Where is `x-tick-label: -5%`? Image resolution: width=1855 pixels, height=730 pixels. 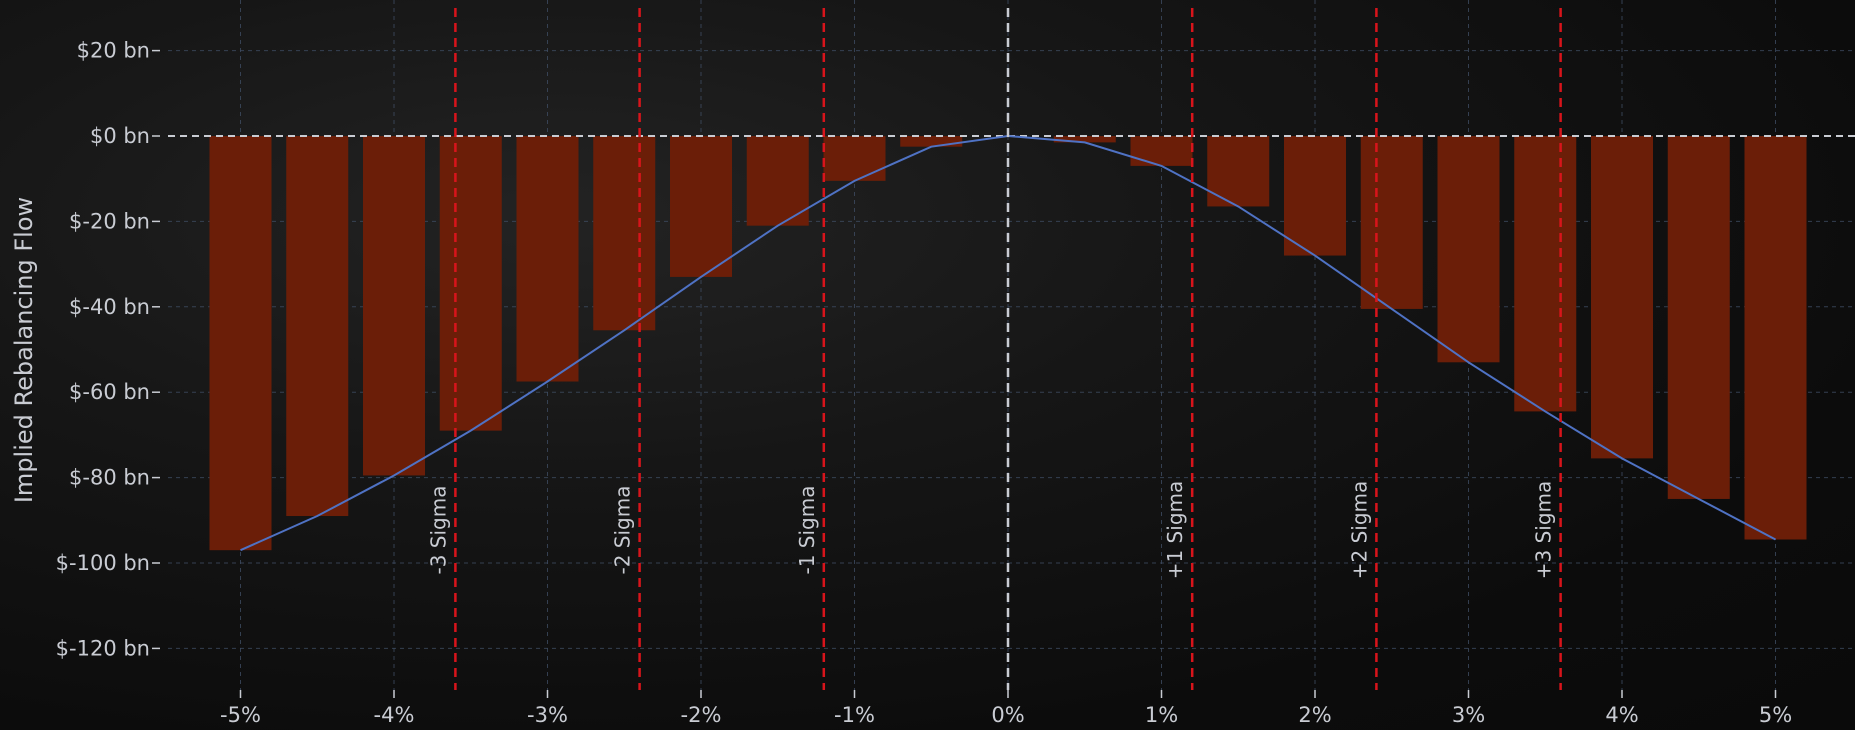 x-tick-label: -5% is located at coordinates (240, 715).